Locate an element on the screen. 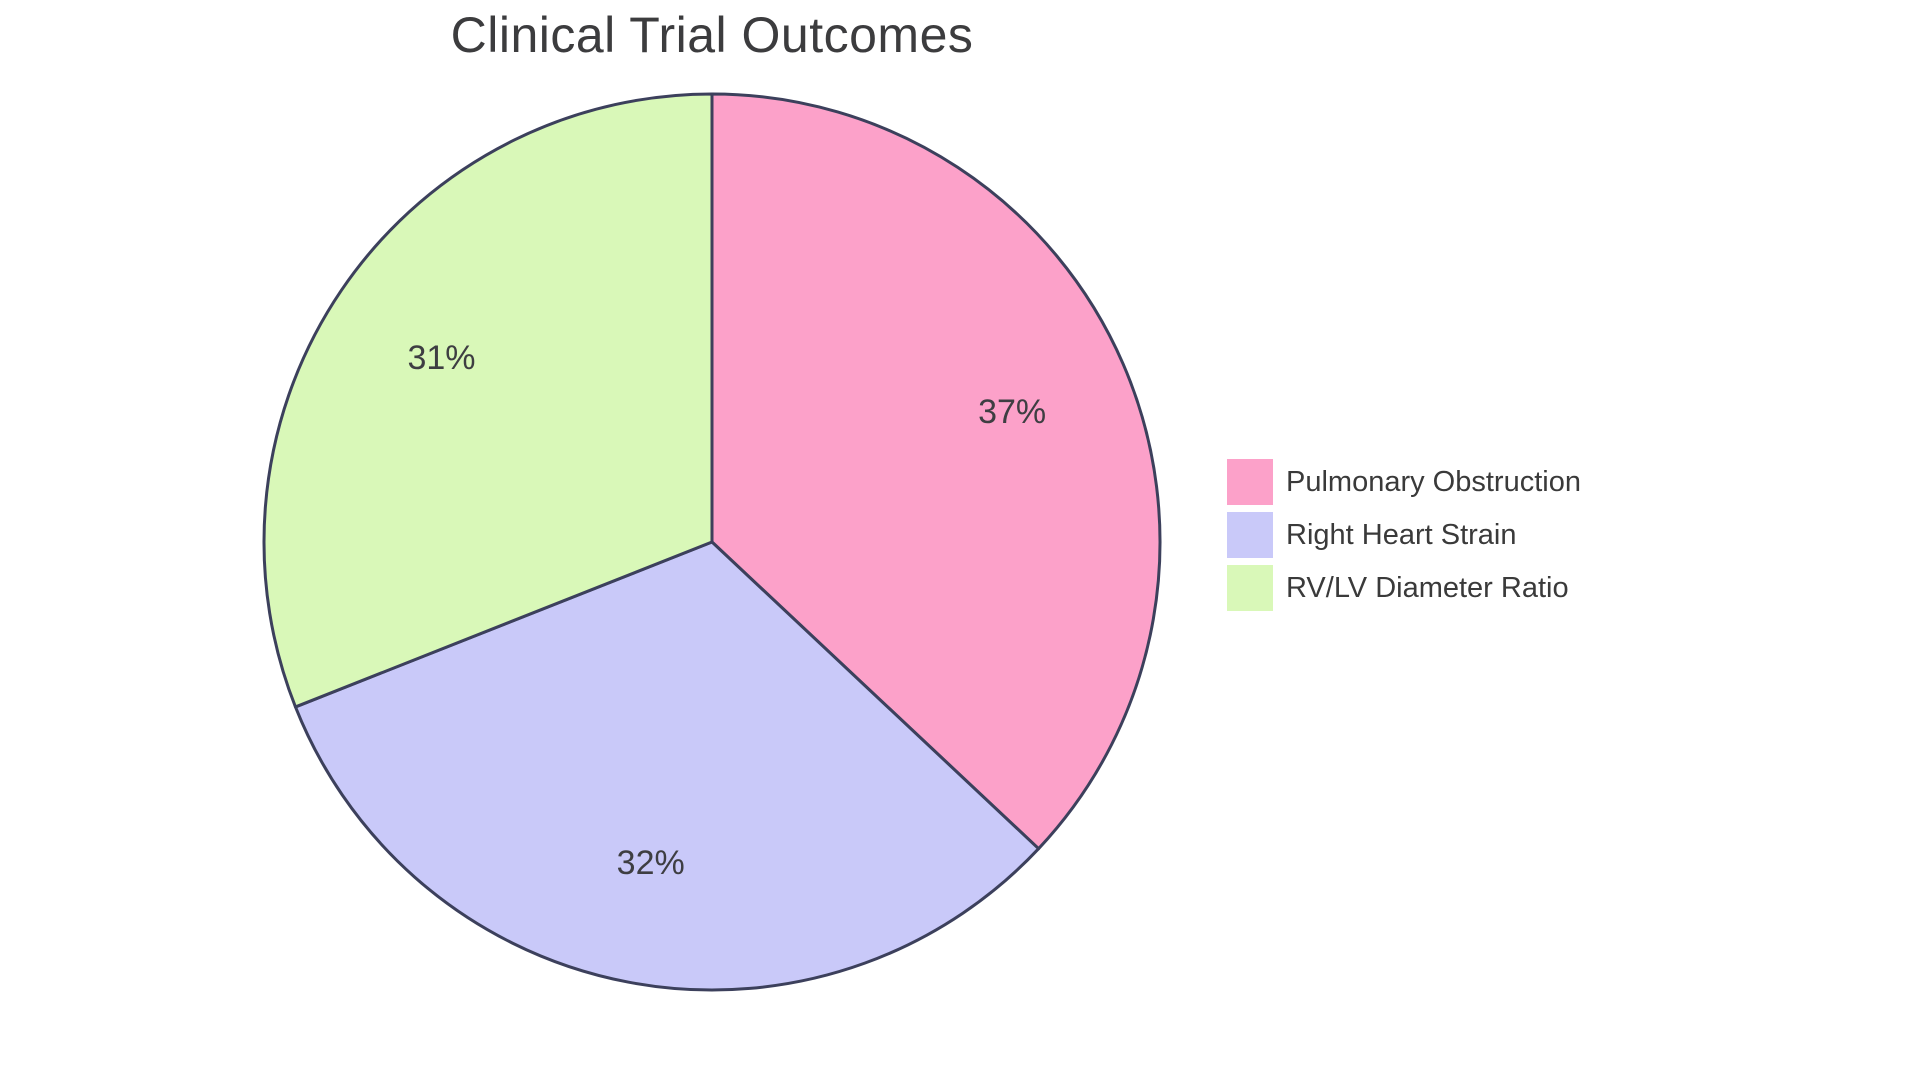  slice-percent-label-pulmonary-obstruction: 37% is located at coordinates (1012, 412).